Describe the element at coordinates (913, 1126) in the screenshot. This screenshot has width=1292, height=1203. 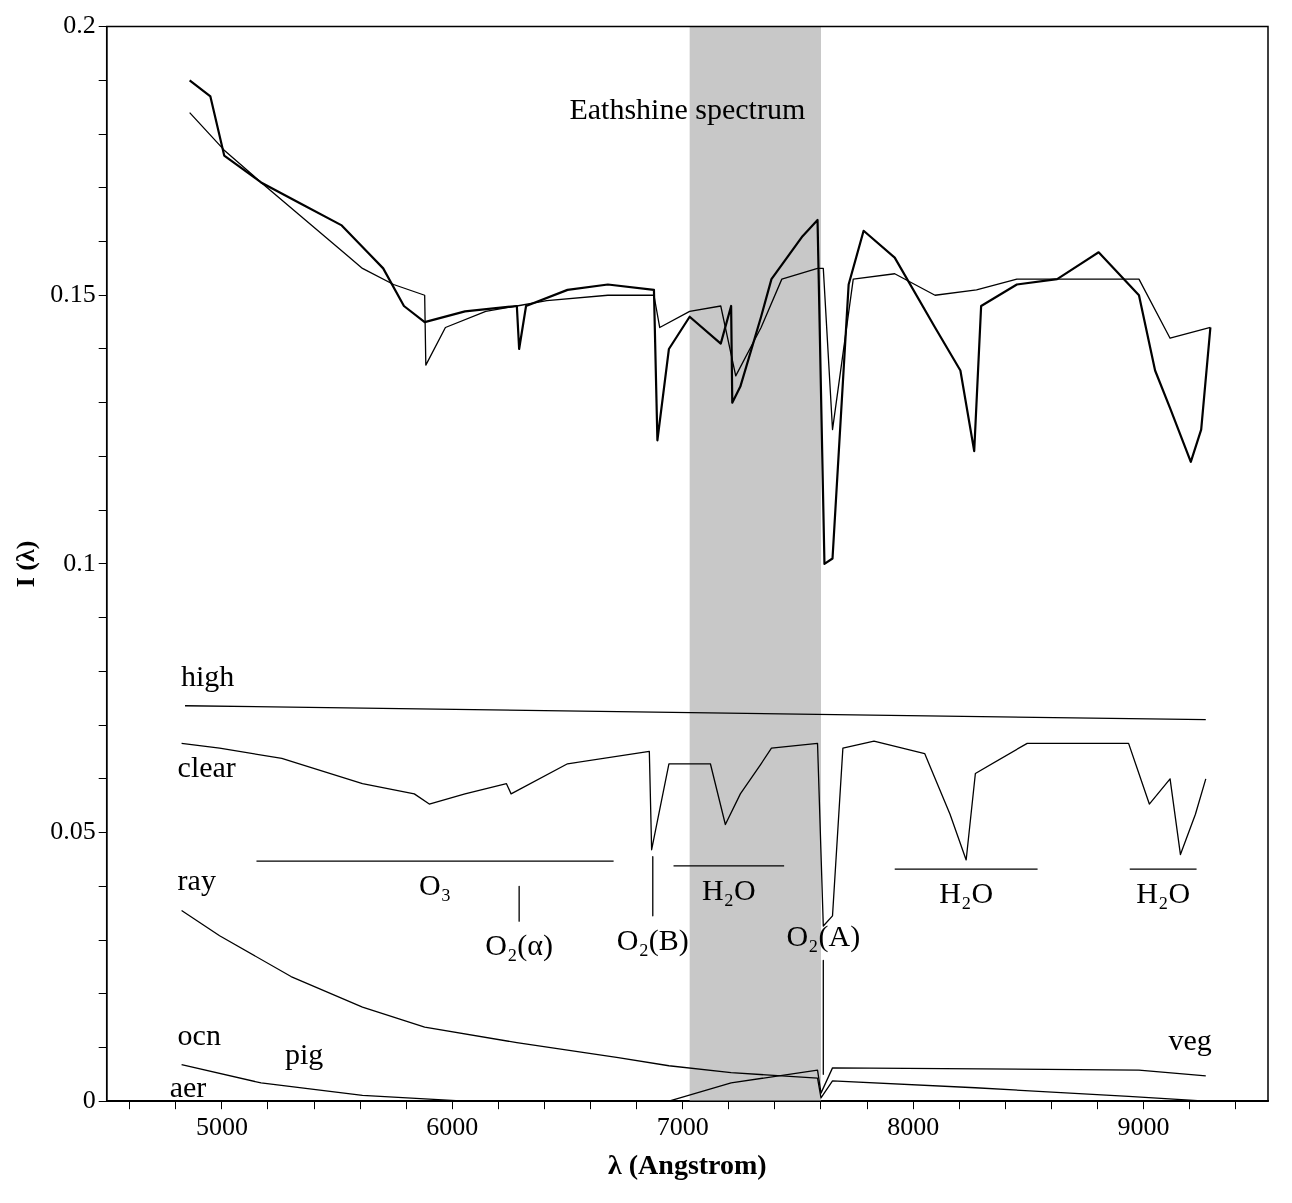
I see `x-tick-label: 8000` at that location.